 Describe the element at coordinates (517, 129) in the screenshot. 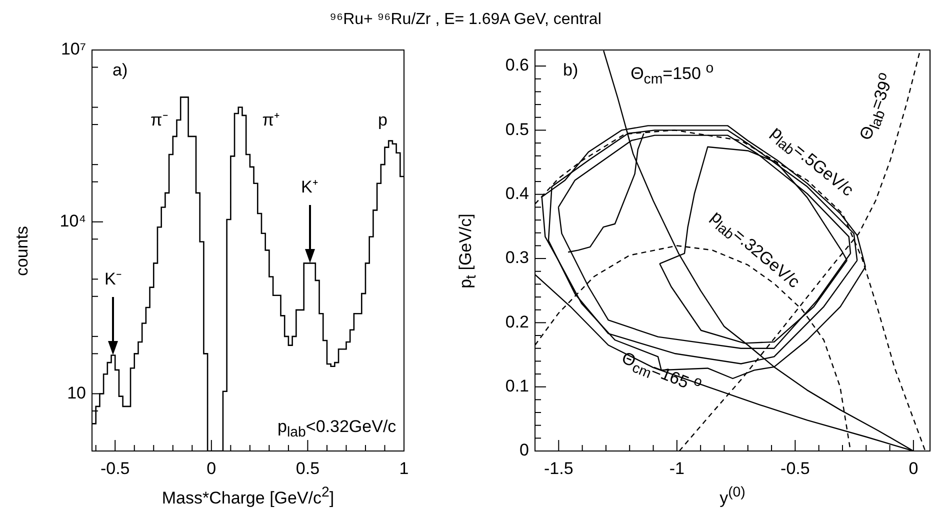

I see `y-tick-label: 0.5` at that location.